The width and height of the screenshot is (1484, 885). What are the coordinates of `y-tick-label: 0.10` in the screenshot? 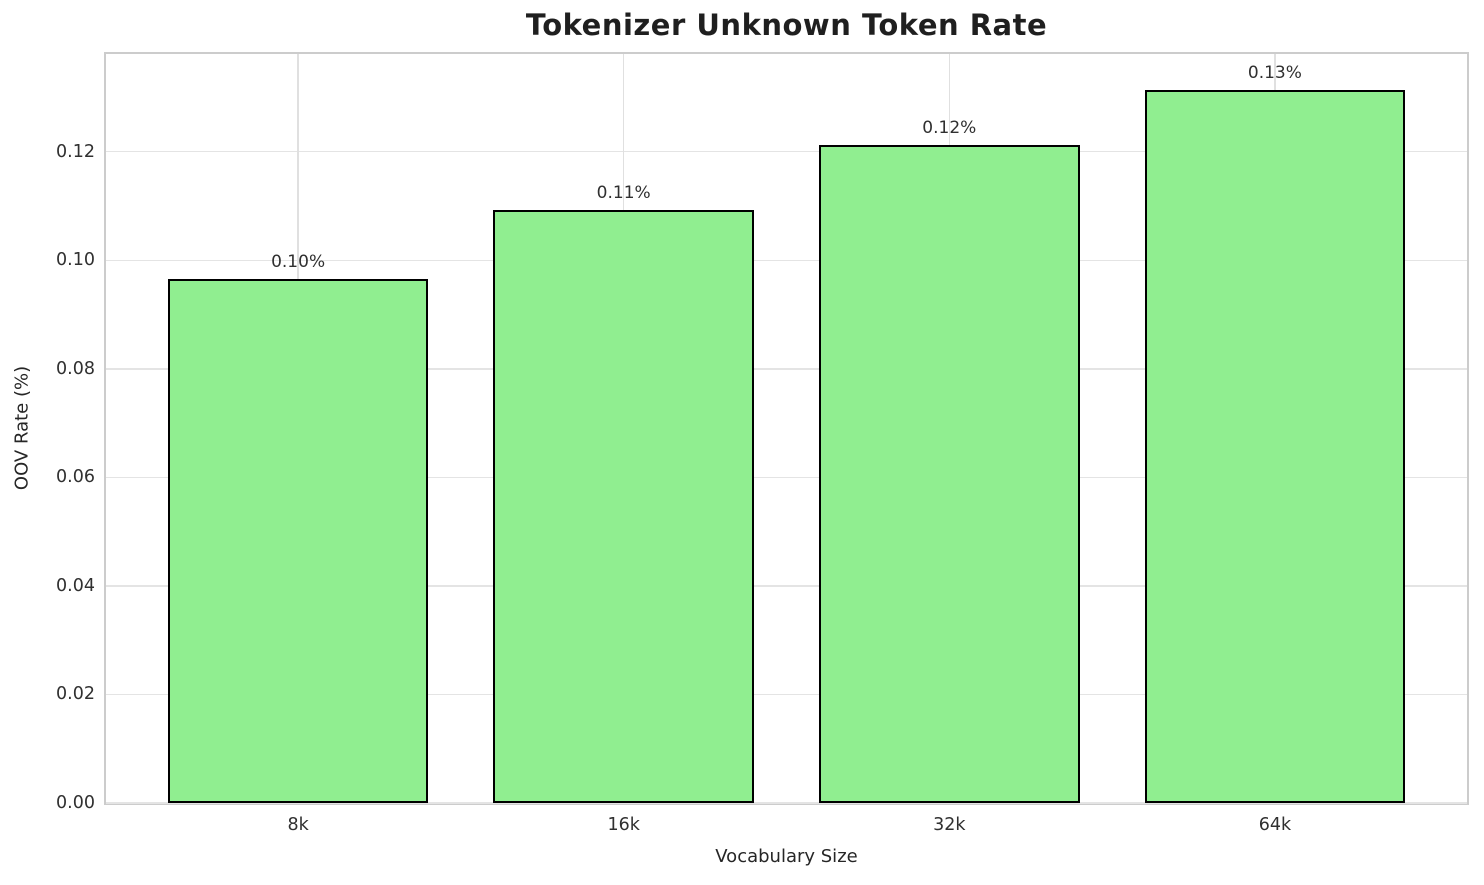 It's located at (75, 260).